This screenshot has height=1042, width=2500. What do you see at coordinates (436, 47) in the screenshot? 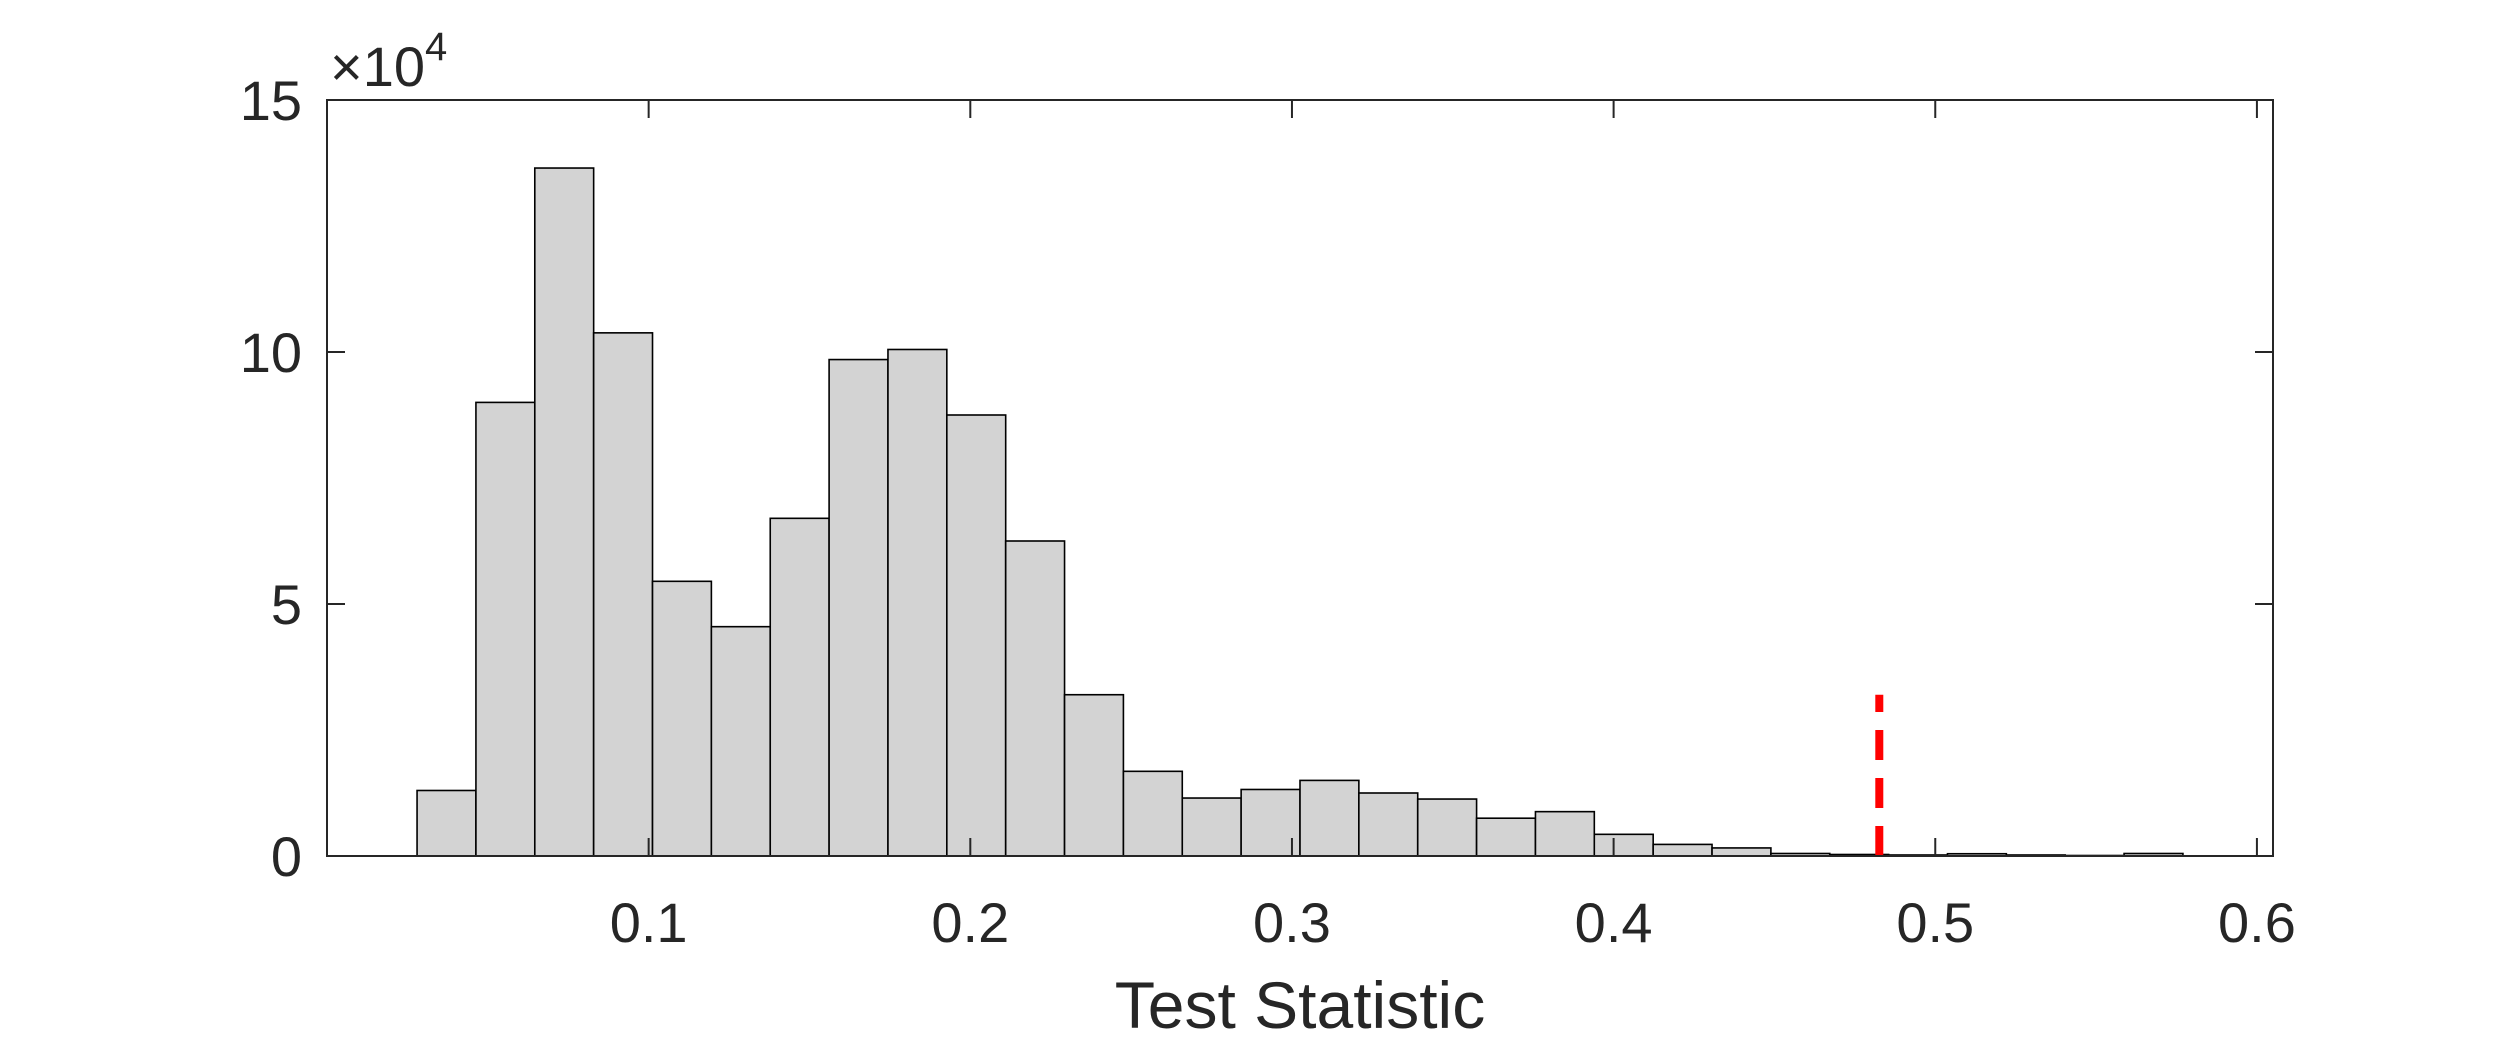
I see `multiplier-exponent: 4` at bounding box center [436, 47].